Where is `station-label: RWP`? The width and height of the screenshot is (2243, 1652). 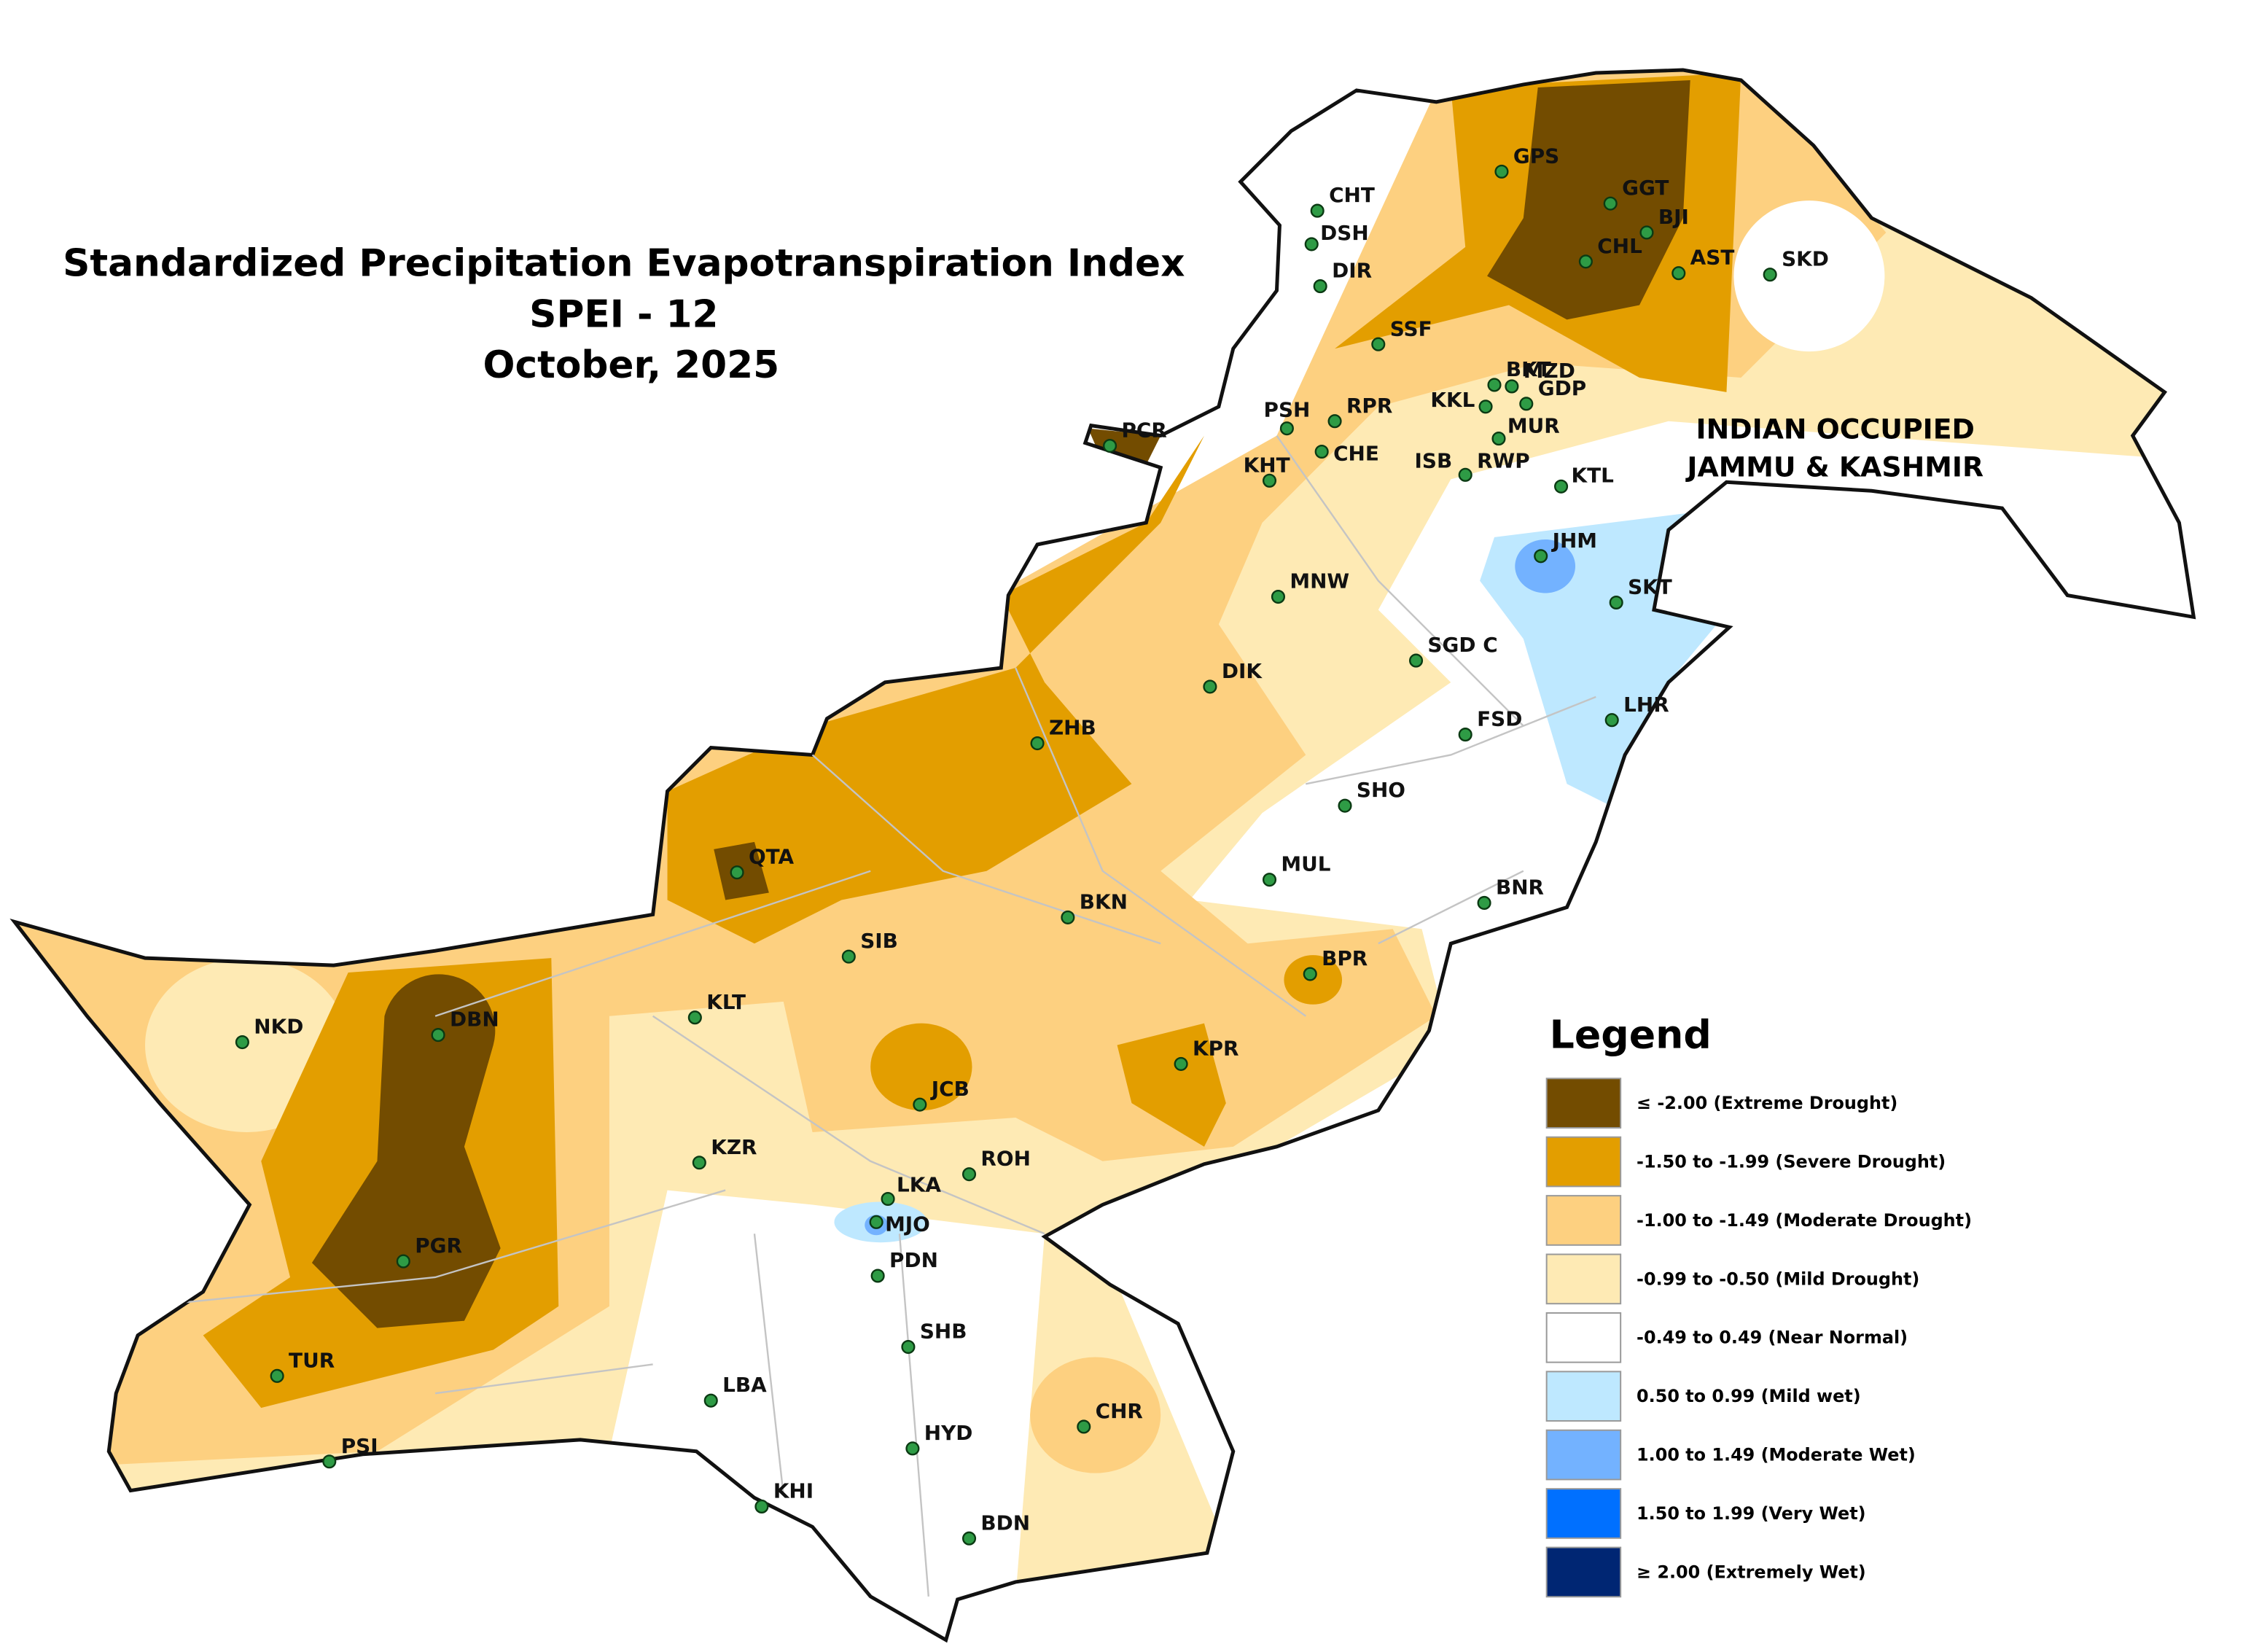
station-label: RWP is located at coordinates (1503, 460).